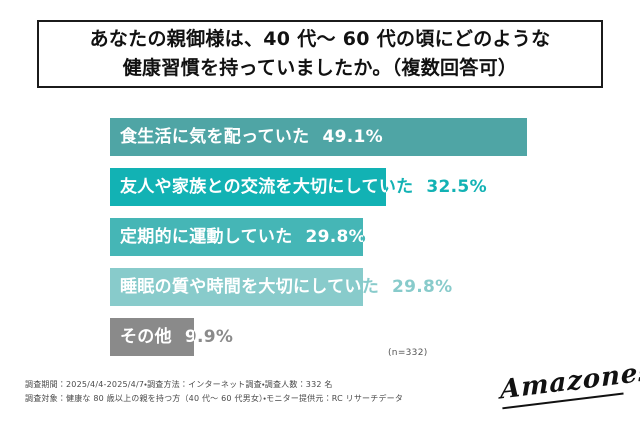 This screenshot has height=426, width=640. What do you see at coordinates (251, 137) in the screenshot?
I see `bar-label: 食生活に気を配っていた 49.1%` at bounding box center [251, 137].